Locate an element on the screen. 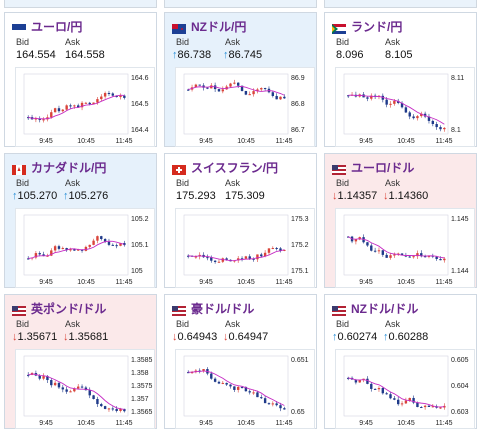  currency-pair-link: スイスフラン/円 is located at coordinates (234, 168).